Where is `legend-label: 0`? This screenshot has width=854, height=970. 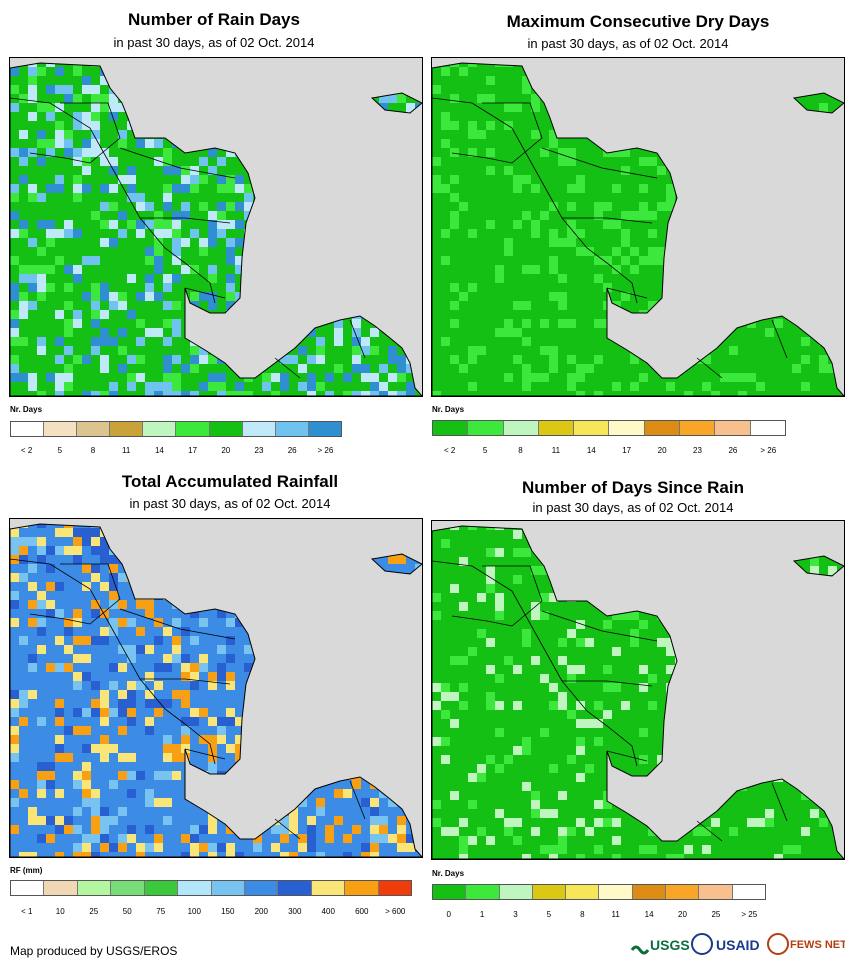 legend-label: 0 is located at coordinates (448, 914).